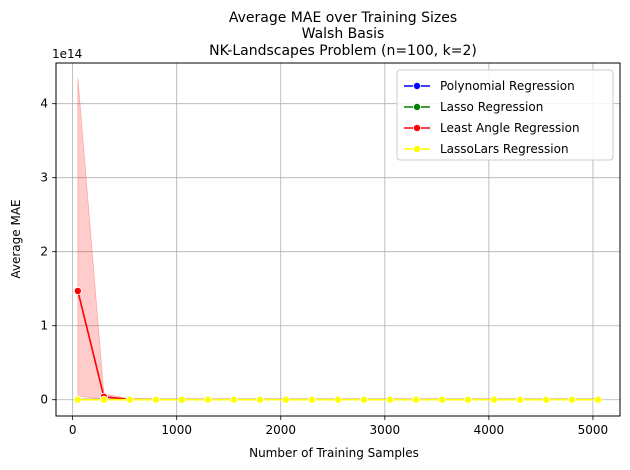 The height and width of the screenshot is (470, 630). What do you see at coordinates (176, 430) in the screenshot?
I see `x-tick-label: 1000` at bounding box center [176, 430].